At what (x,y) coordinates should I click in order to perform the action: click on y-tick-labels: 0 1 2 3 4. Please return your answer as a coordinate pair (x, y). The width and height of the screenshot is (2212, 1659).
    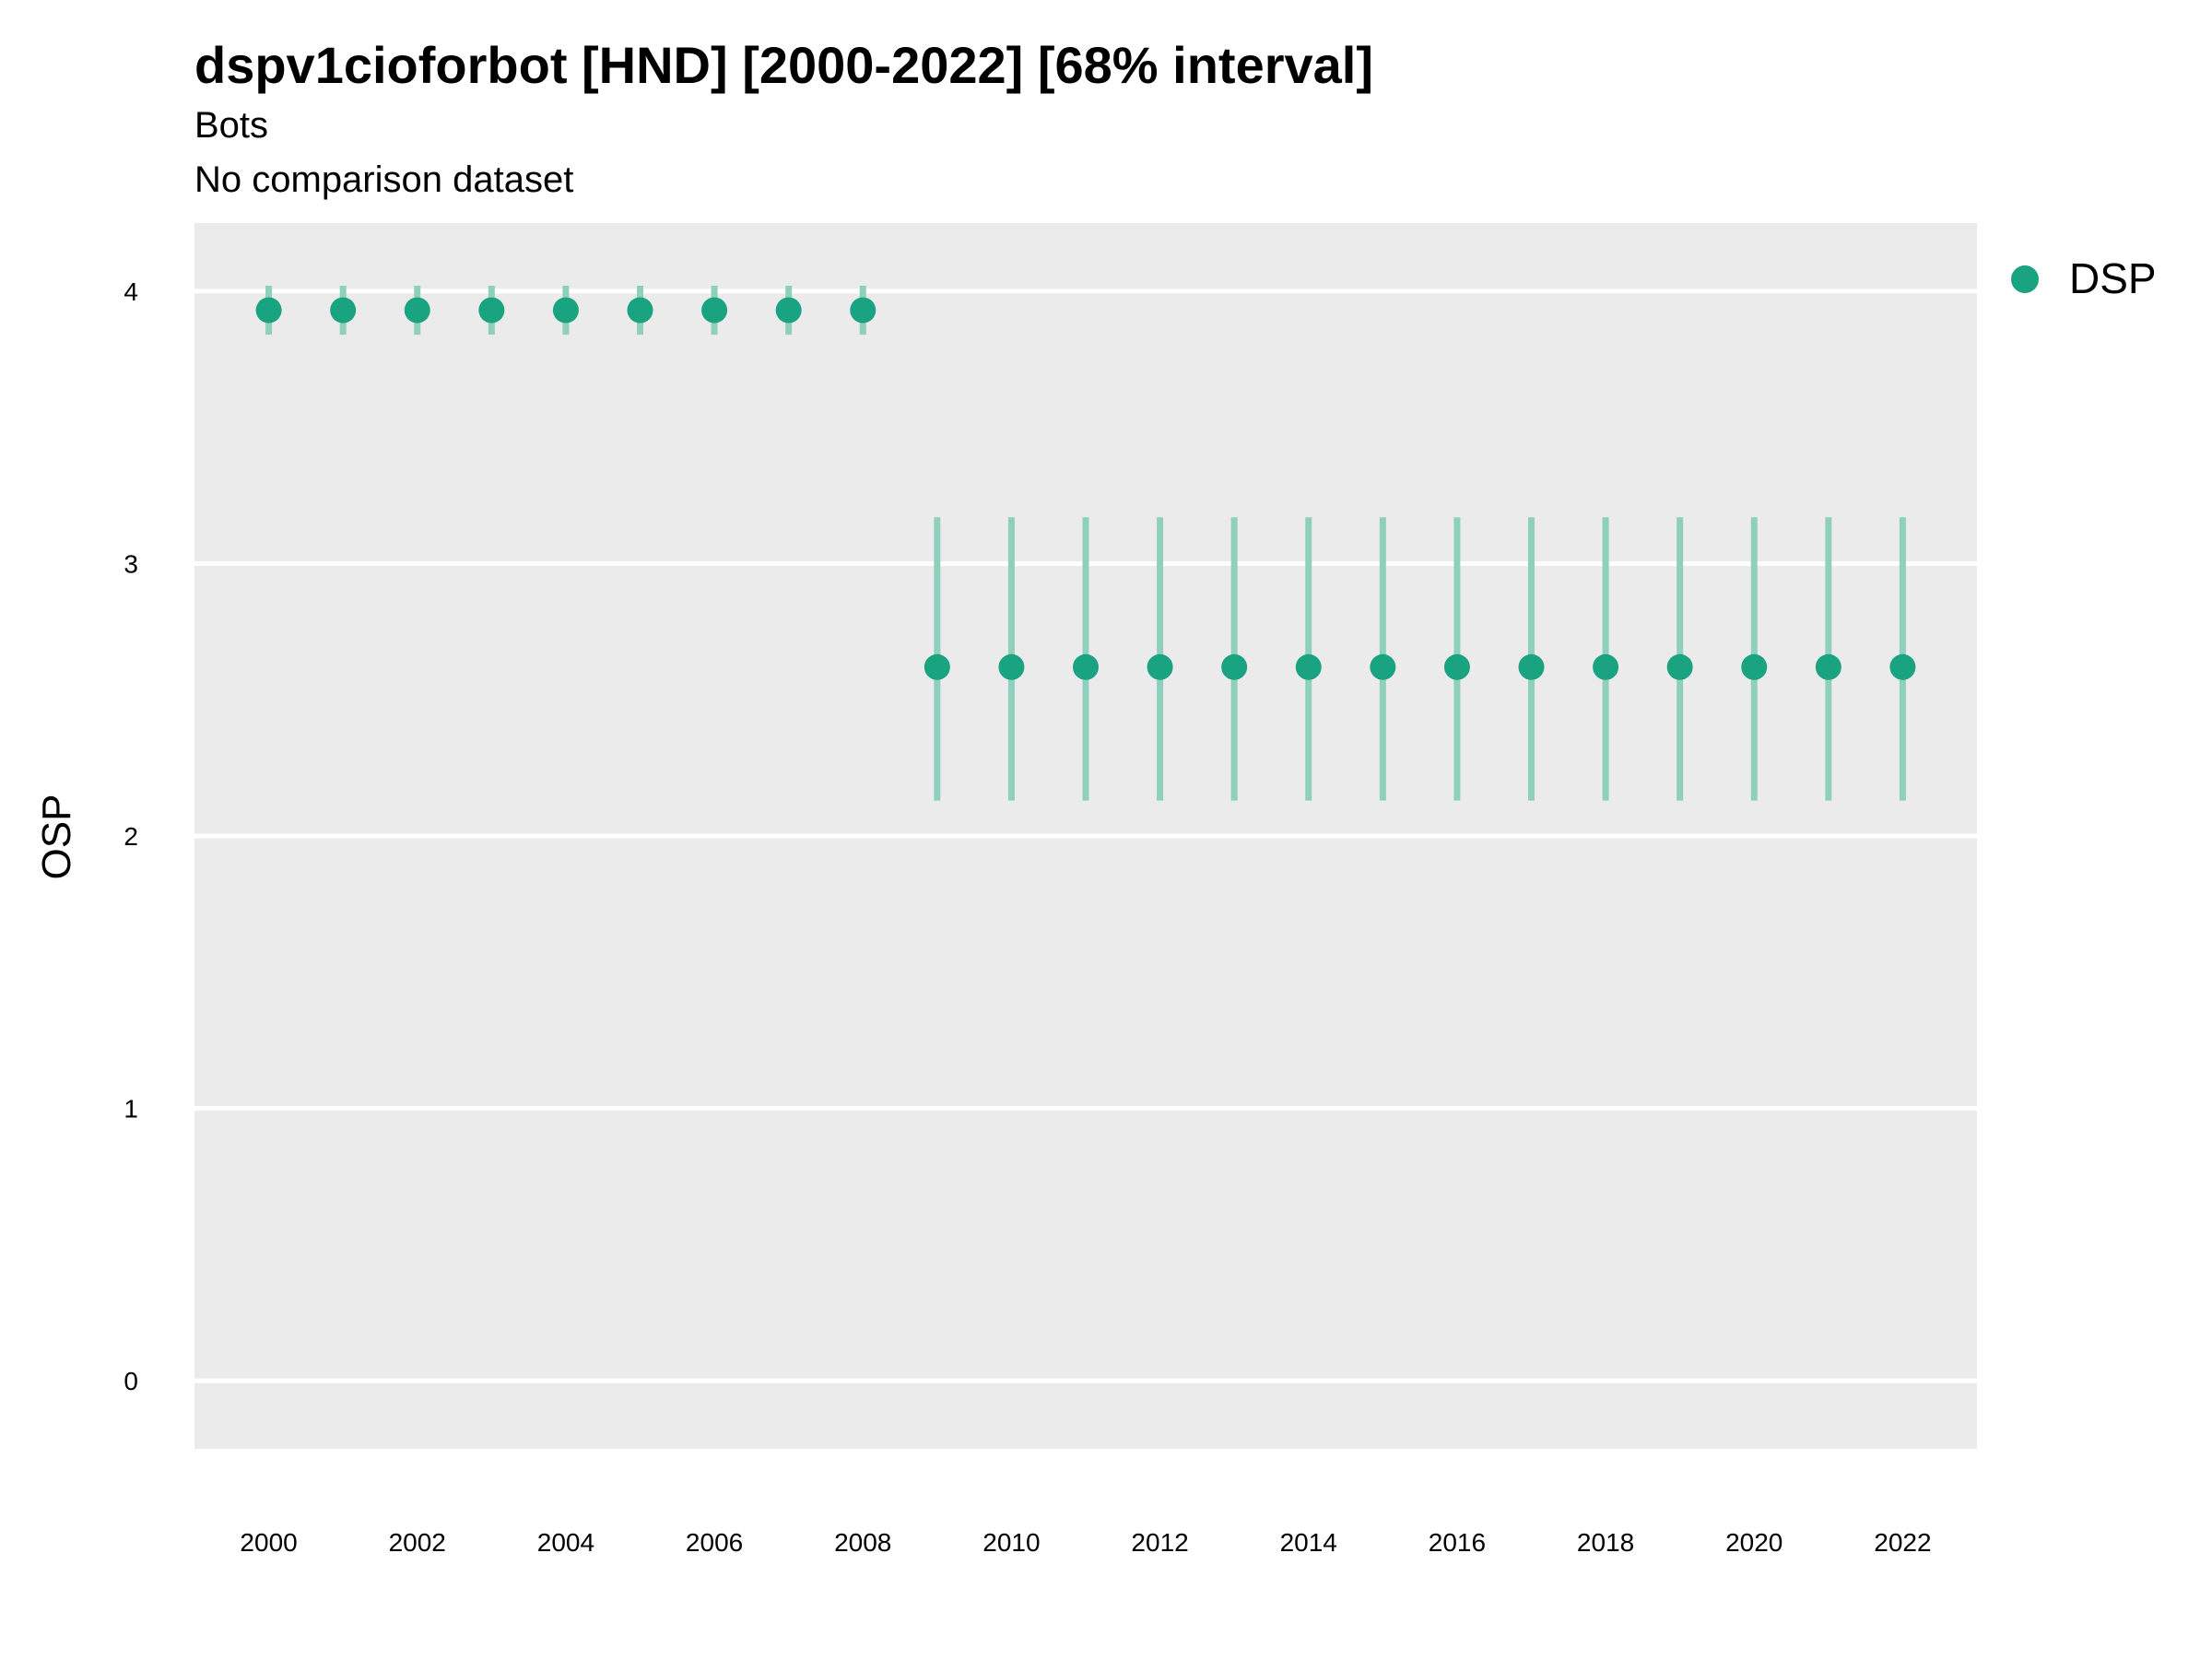
    Looking at the image, I should click on (131, 836).